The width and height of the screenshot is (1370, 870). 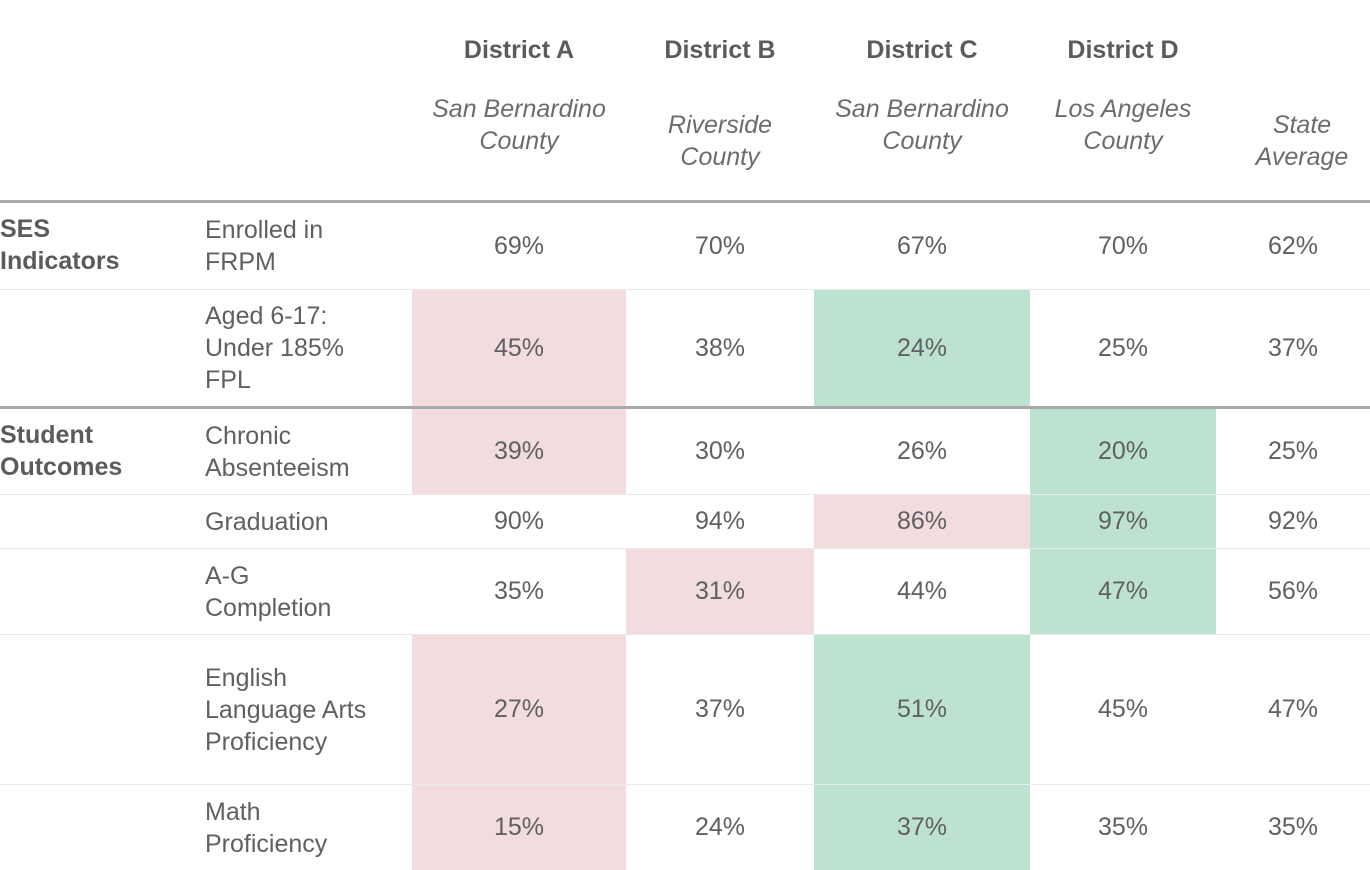 What do you see at coordinates (720, 591) in the screenshot?
I see `value-cell: 31%` at bounding box center [720, 591].